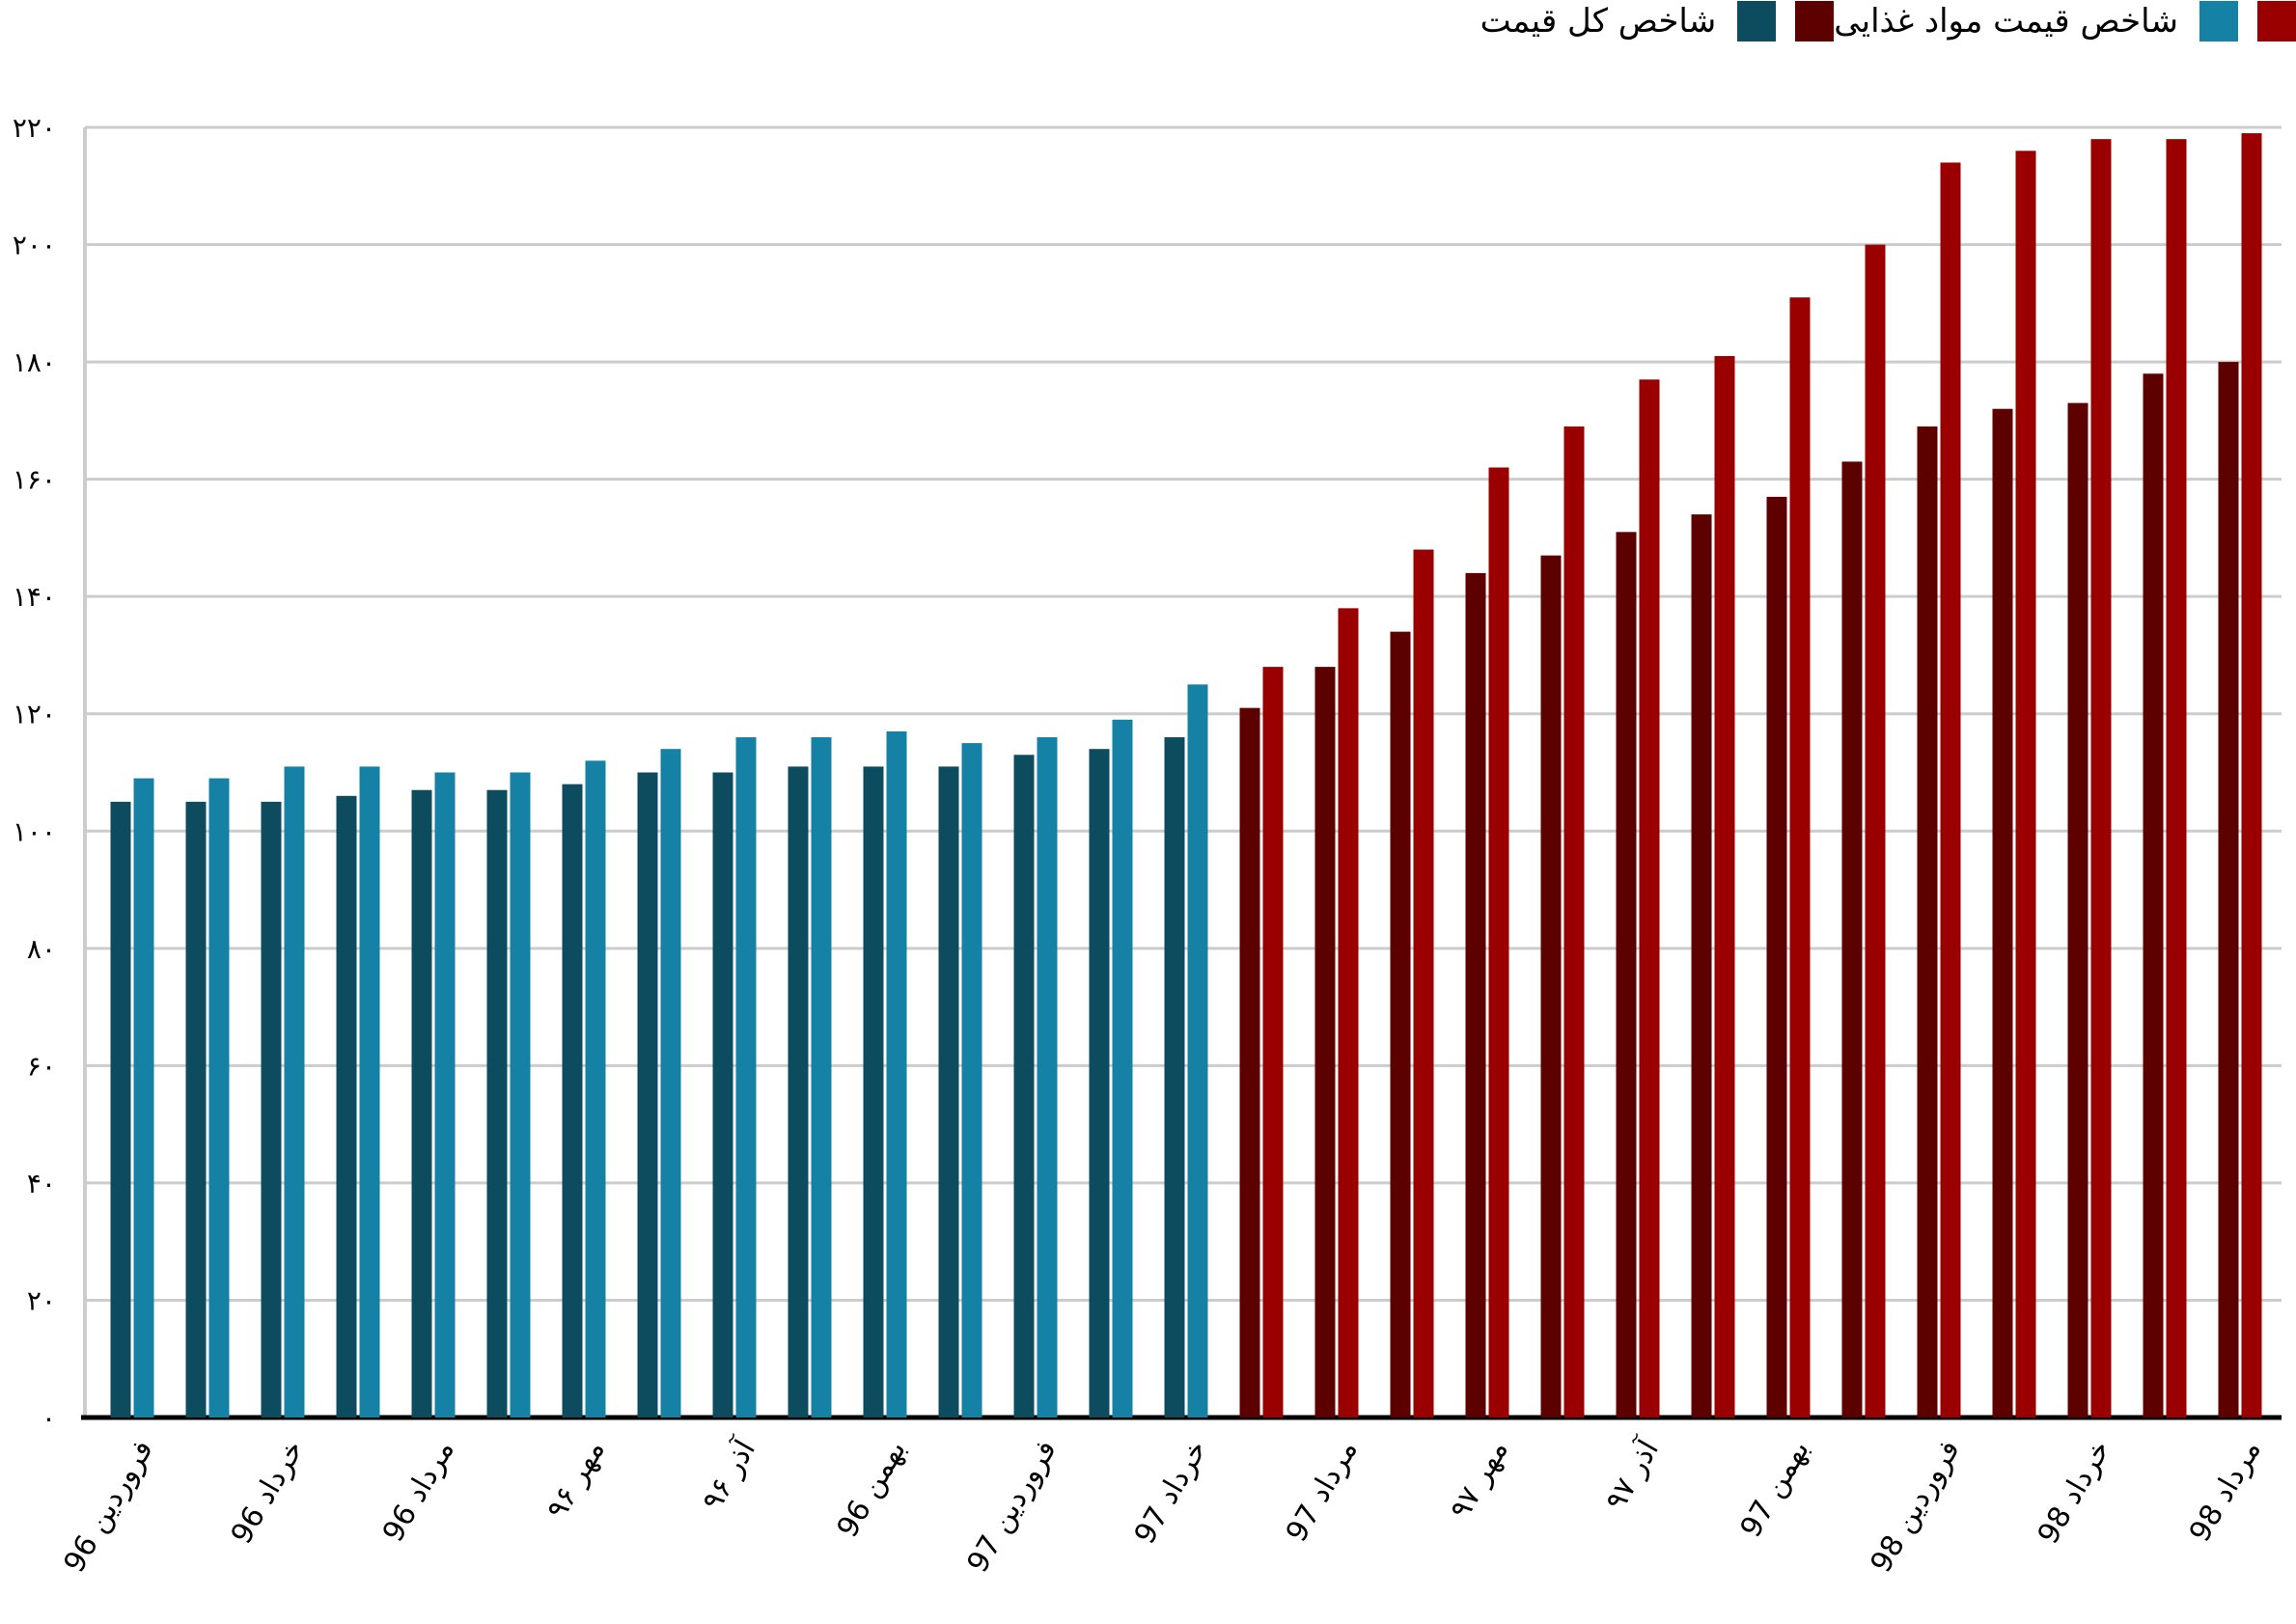 The image size is (2296, 1624). I want to click on y-tick-label: ۱۶۰, so click(34, 480).